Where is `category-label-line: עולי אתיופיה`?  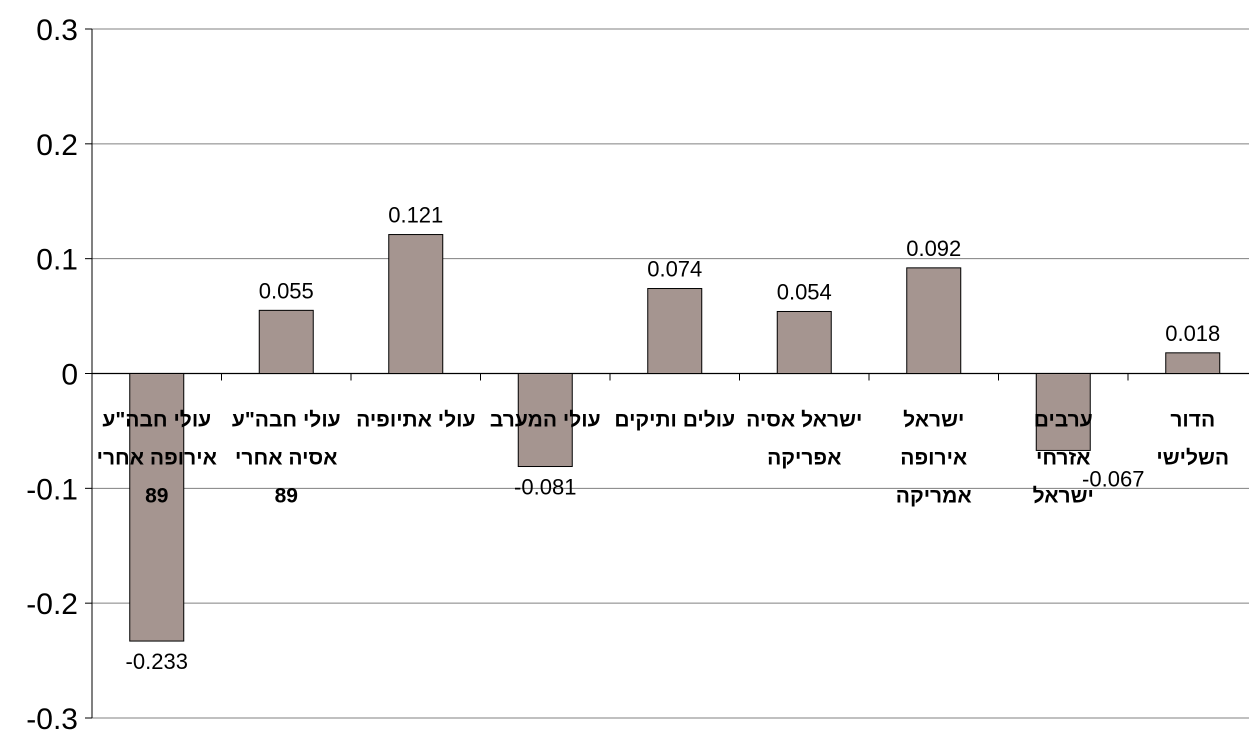
category-label-line: עולי אתיופיה is located at coordinates (415, 420).